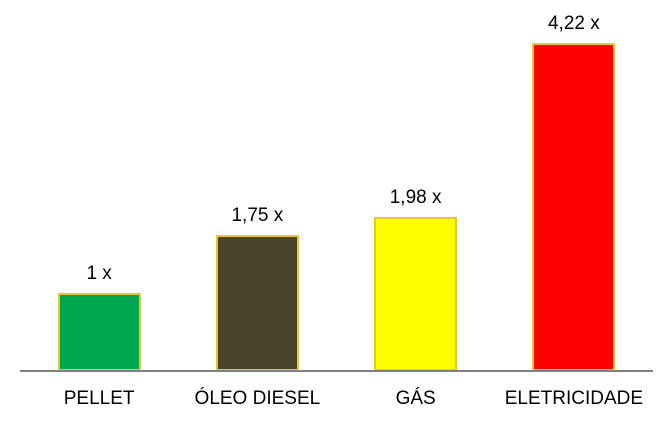  Describe the element at coordinates (257, 398) in the screenshot. I see `category-label-oleo-diesel: ÓLEO DIESEL` at that location.